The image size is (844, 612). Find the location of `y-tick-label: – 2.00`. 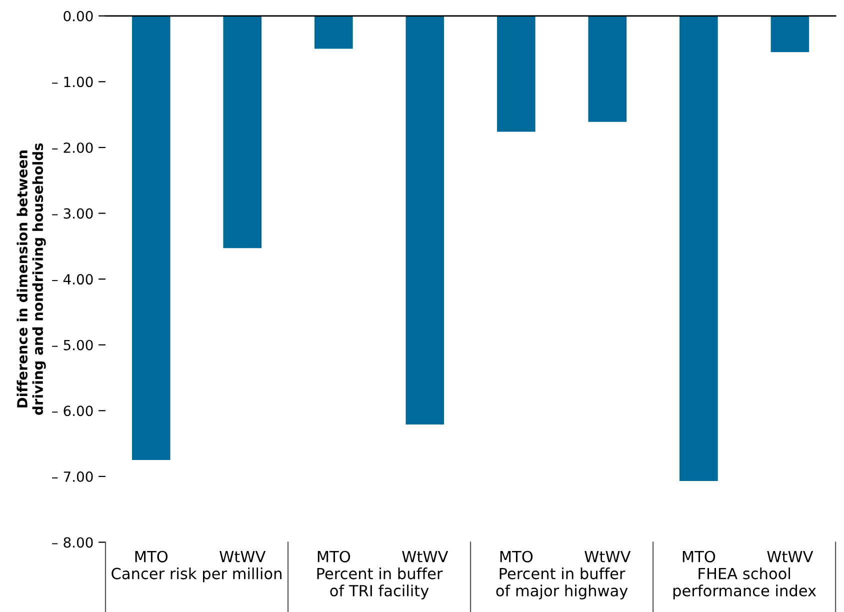

y-tick-label: – 2.00 is located at coordinates (72, 147).